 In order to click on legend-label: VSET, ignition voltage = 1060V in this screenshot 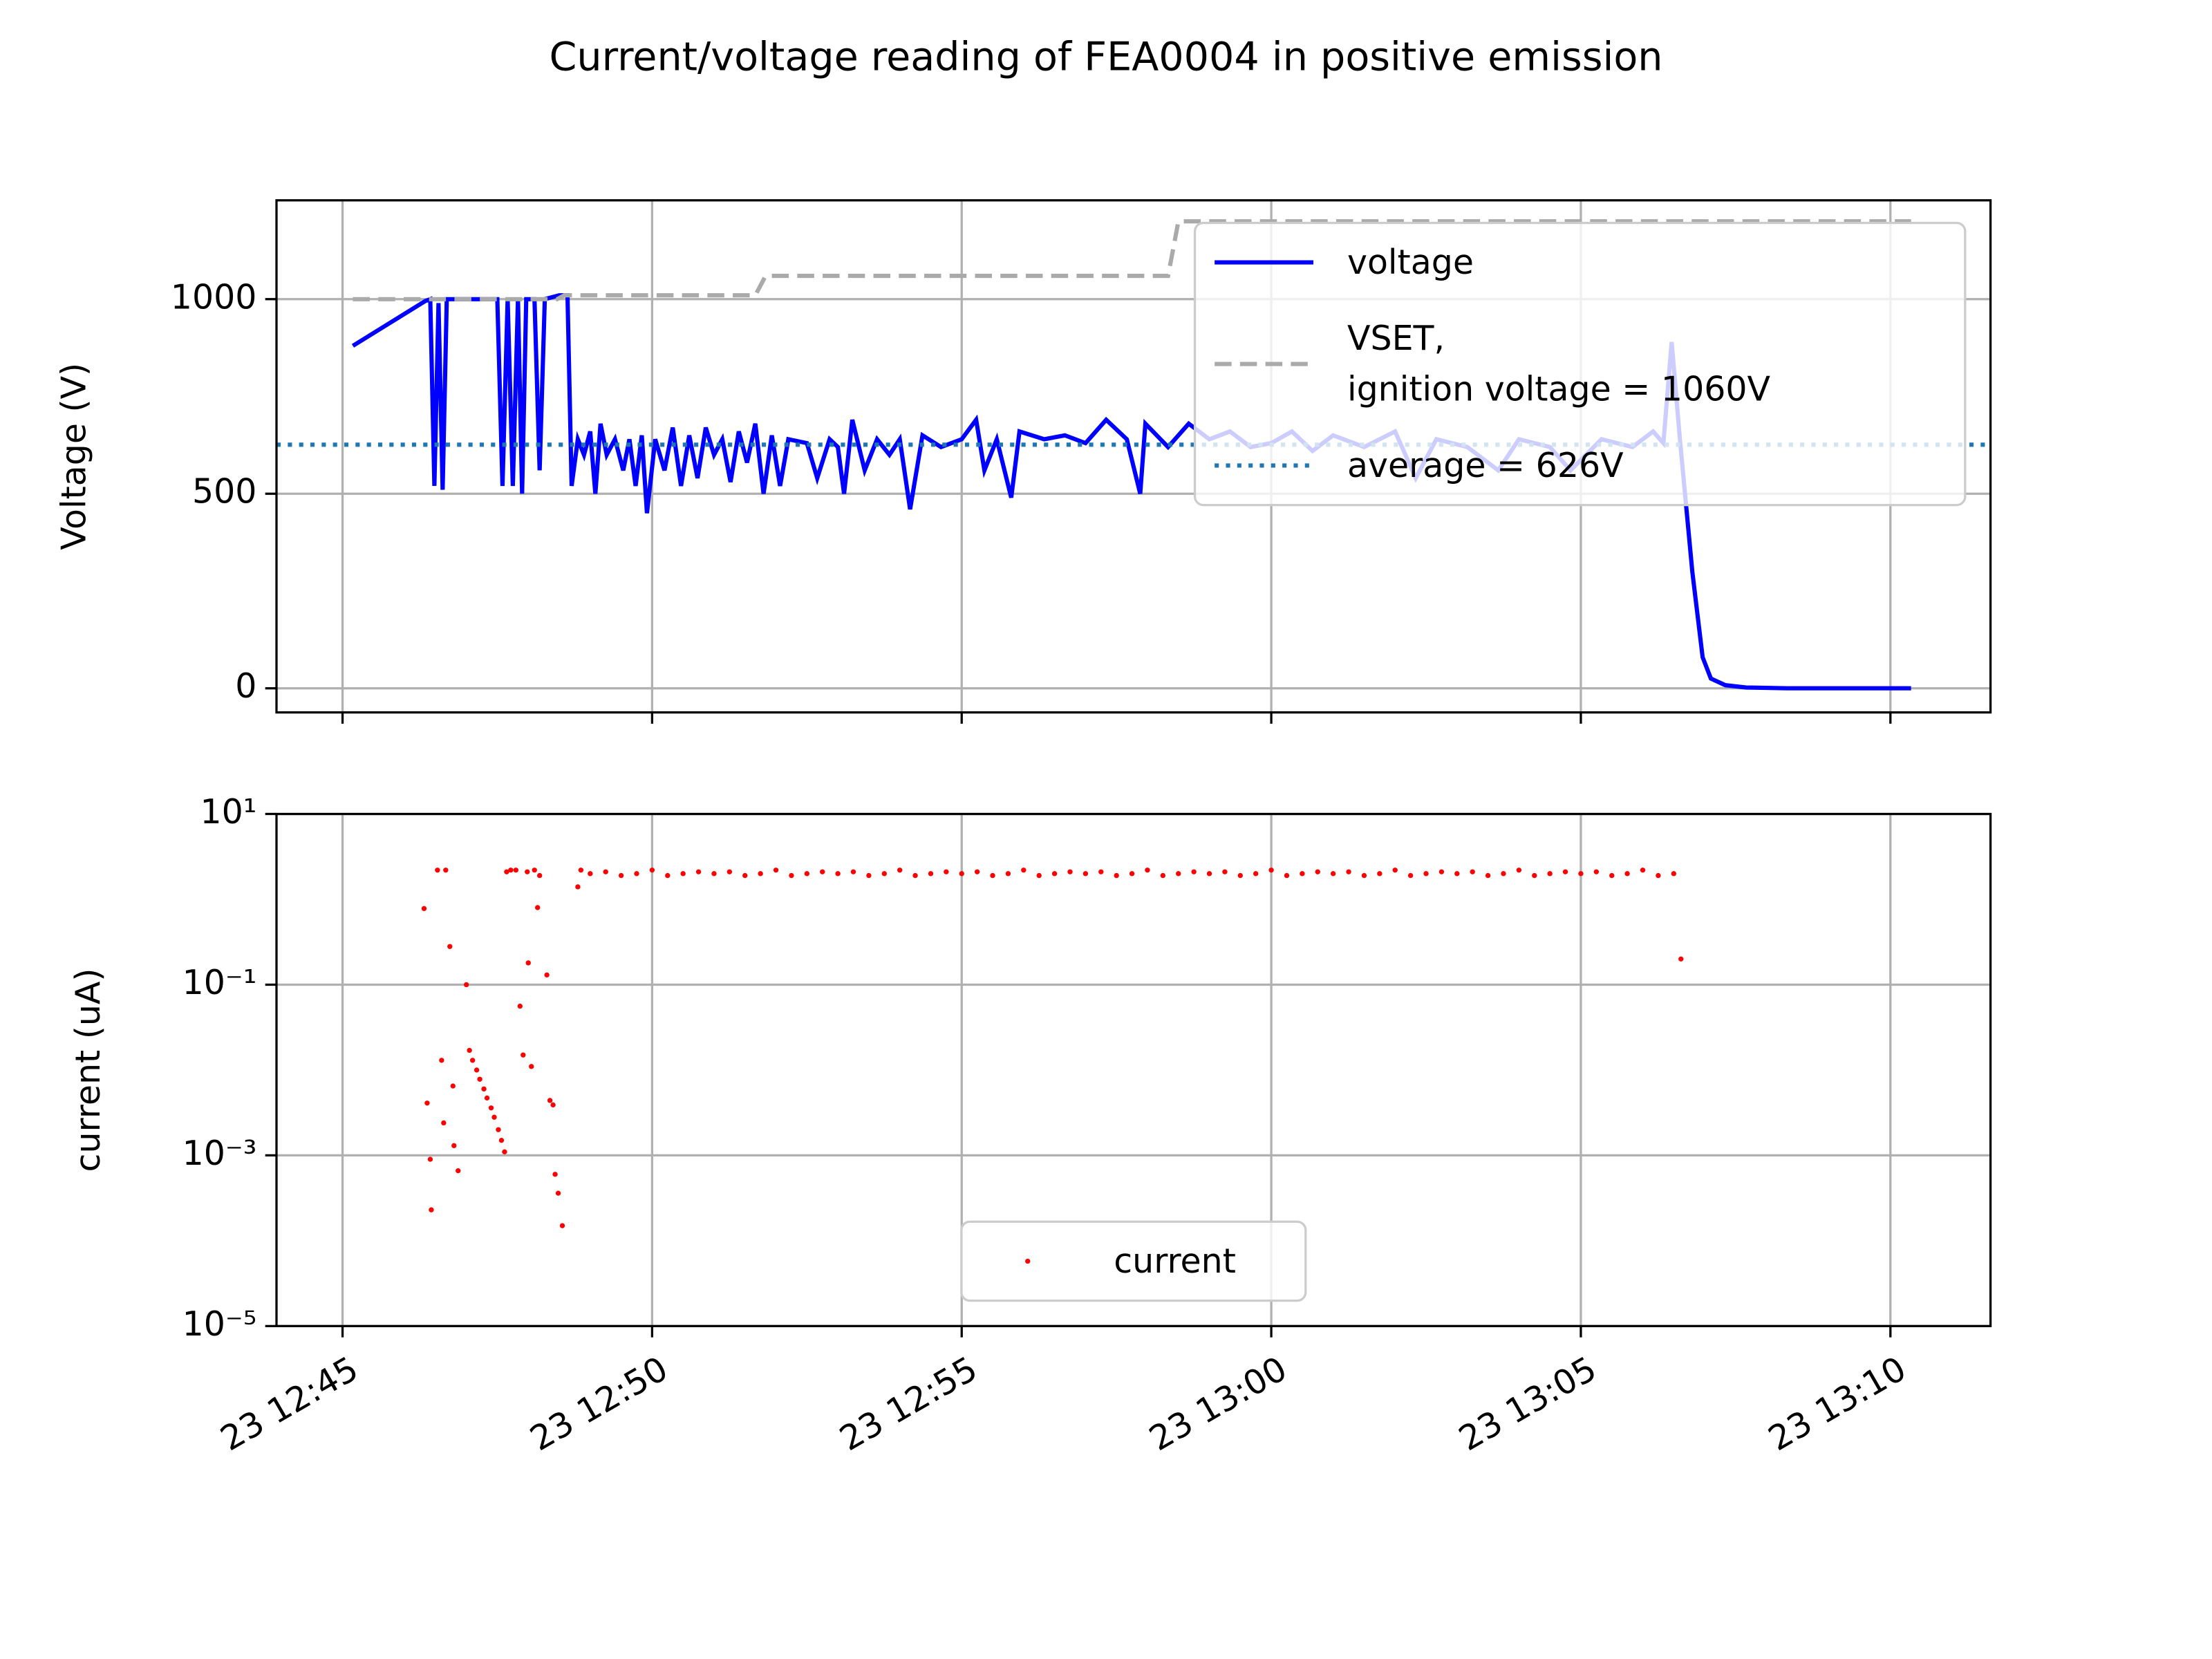, I will do `click(1559, 364)`.